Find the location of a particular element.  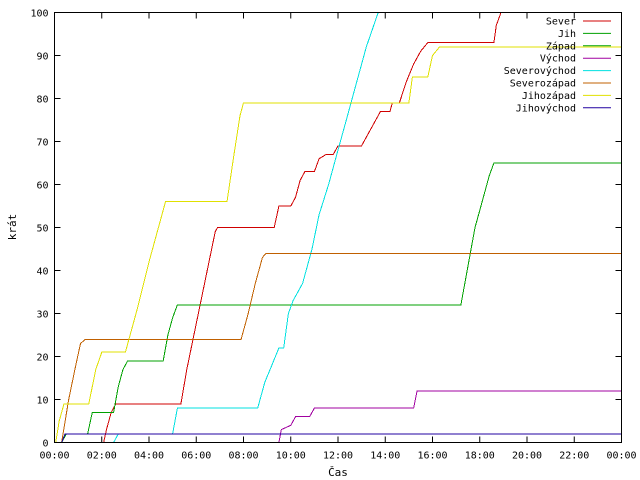

y-tick-label: 40 is located at coordinates (42, 272).